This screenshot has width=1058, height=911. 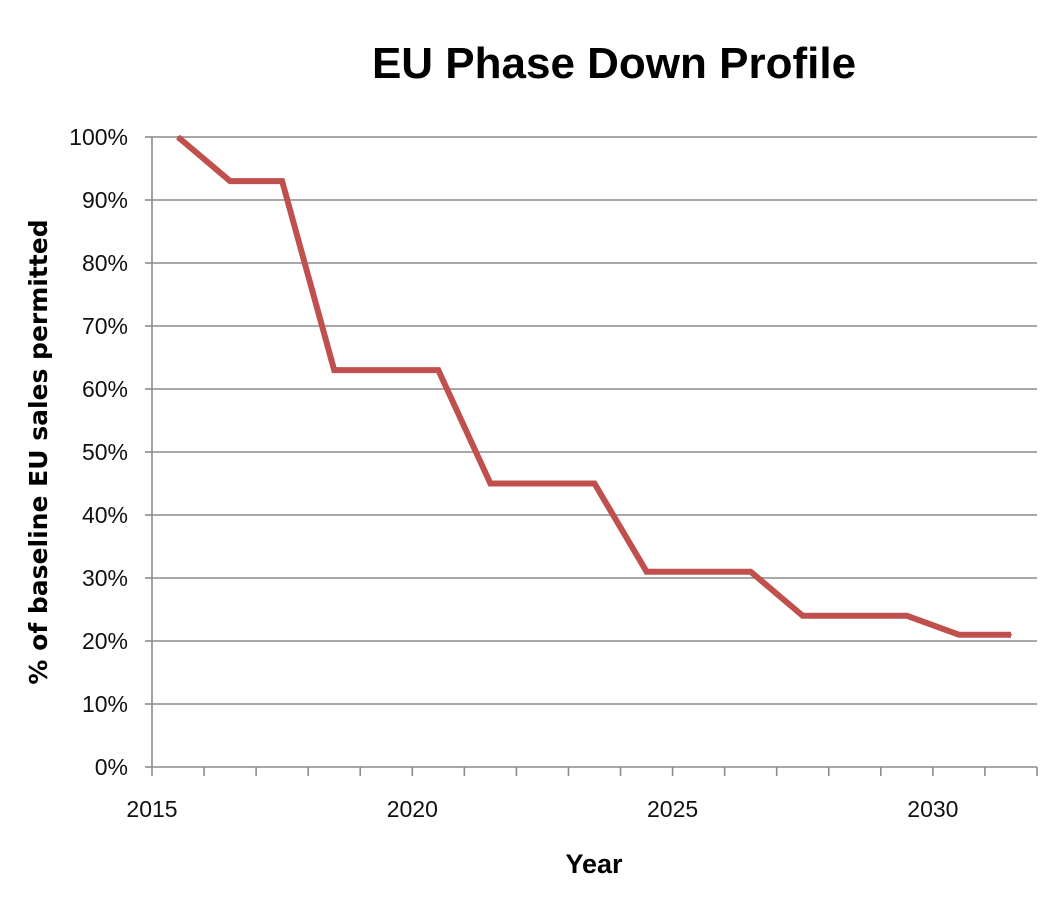 I want to click on x-axis-tick-labels: 2015 2020 2025 2030, so click(x=542, y=809).